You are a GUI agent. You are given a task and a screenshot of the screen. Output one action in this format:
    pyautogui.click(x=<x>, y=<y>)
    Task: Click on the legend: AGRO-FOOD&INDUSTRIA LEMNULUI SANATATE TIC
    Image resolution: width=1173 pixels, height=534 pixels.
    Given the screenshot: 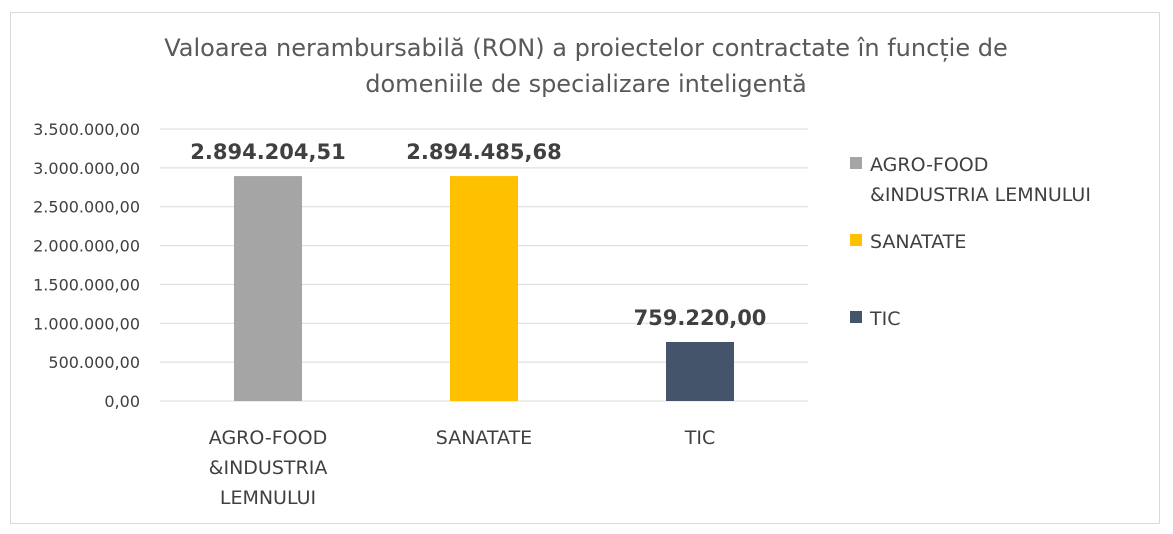 What is the action you would take?
    pyautogui.click(x=970, y=242)
    